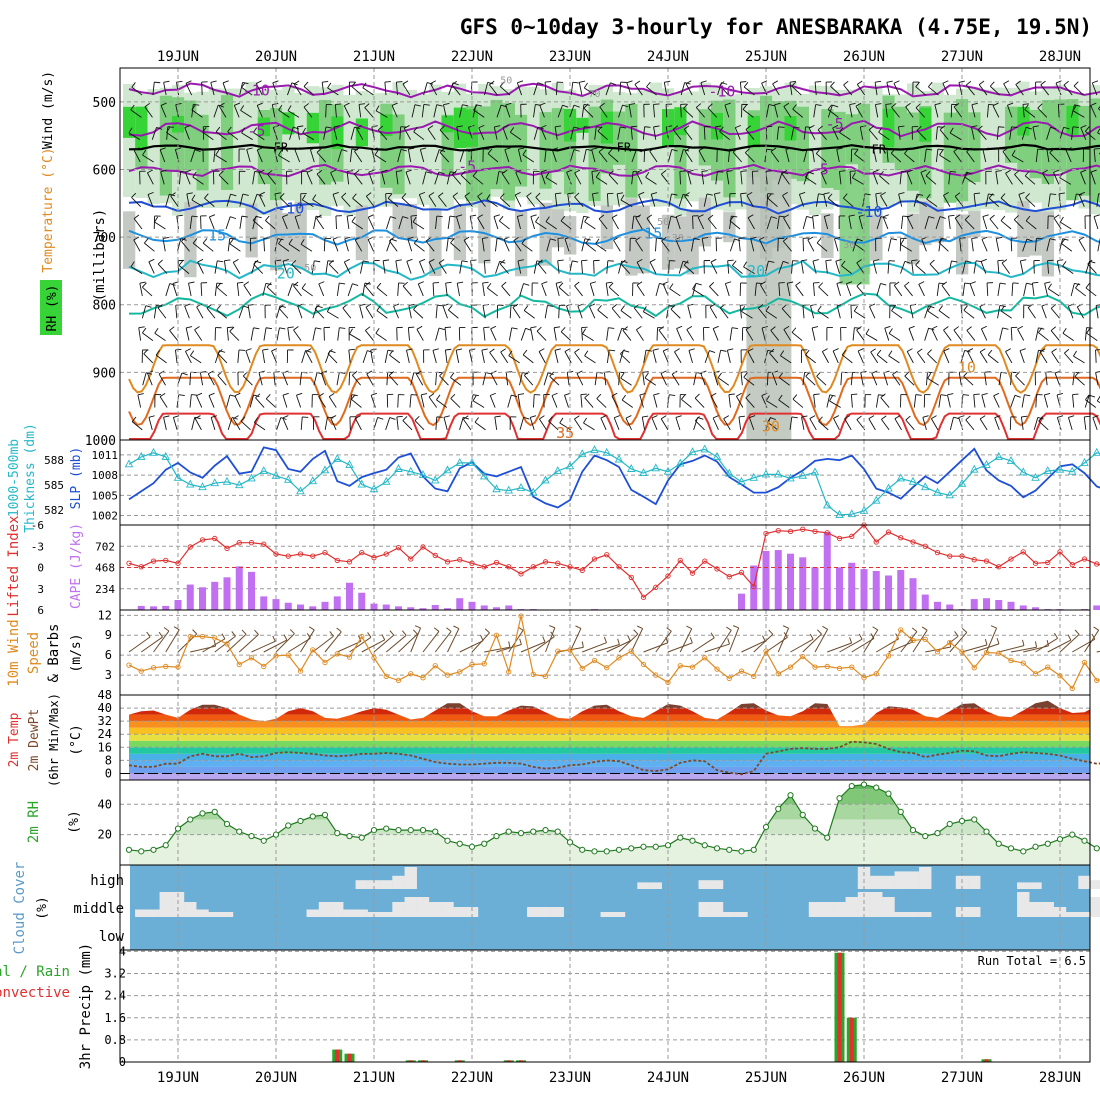 Image resolution: width=1100 pixels, height=1100 pixels. What do you see at coordinates (122, 951) in the screenshot?
I see `tick-label: 4` at bounding box center [122, 951].